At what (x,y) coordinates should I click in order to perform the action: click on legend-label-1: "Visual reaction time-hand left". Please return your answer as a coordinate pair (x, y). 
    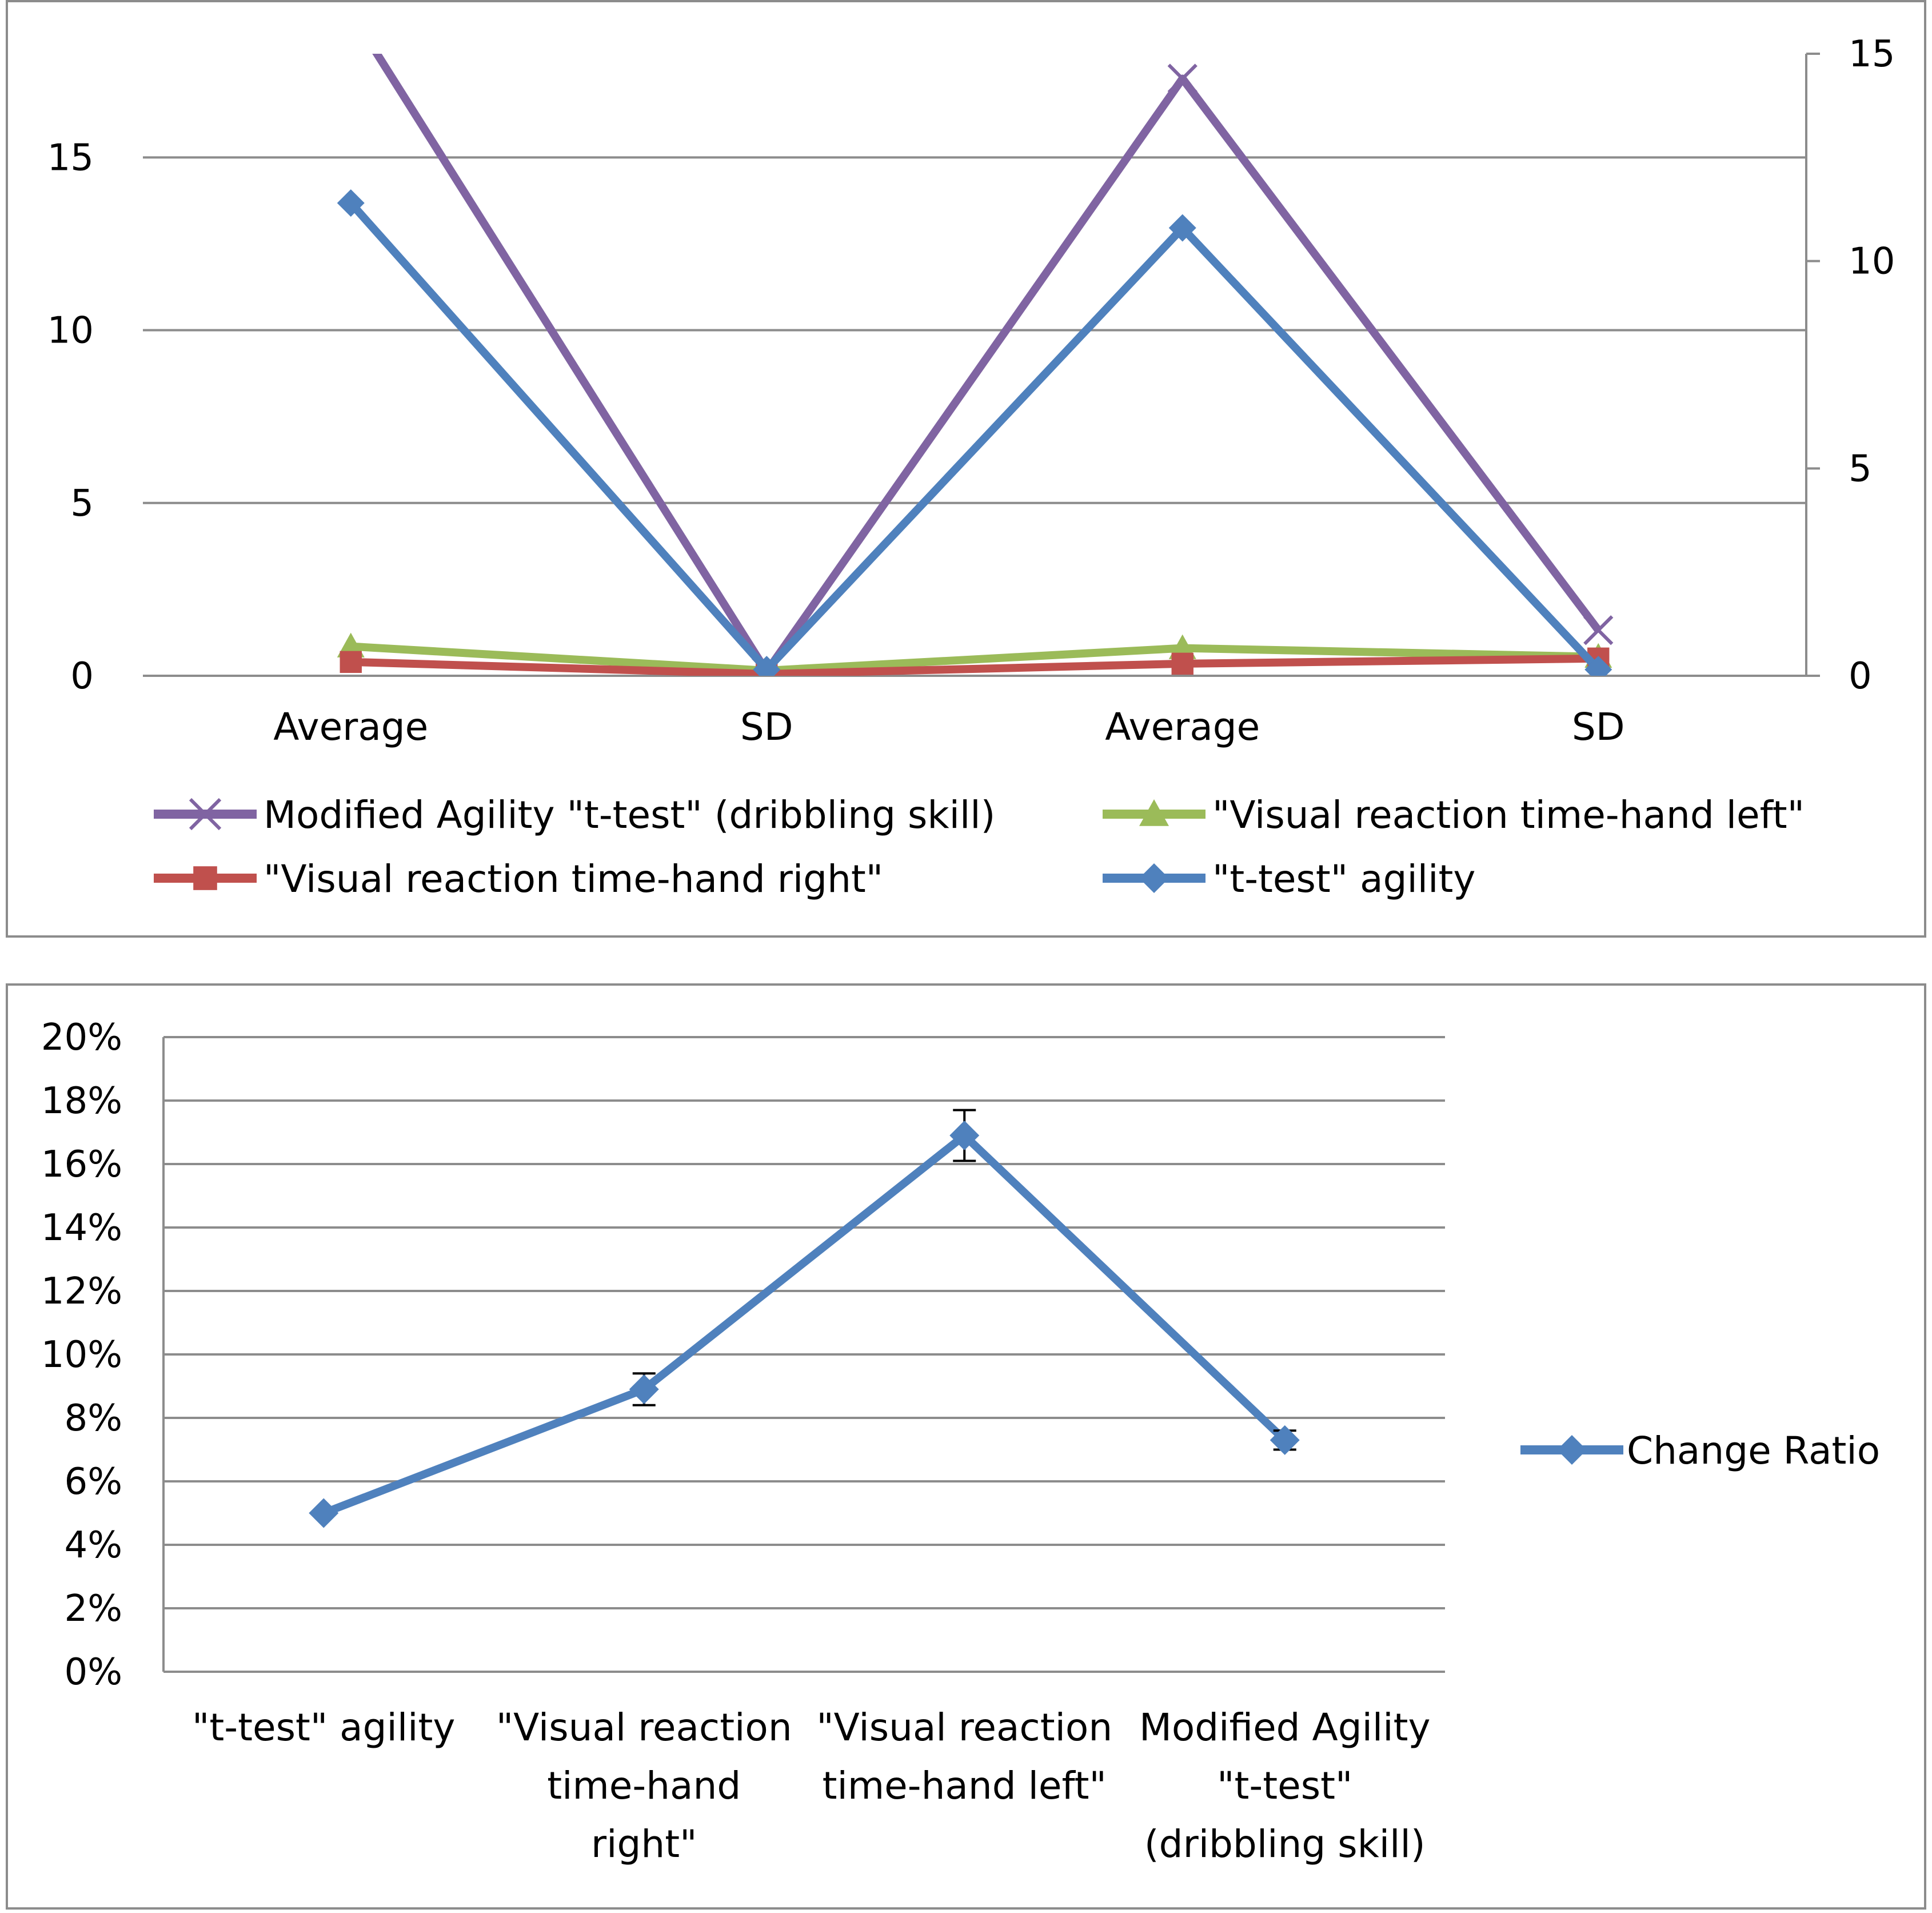
    Looking at the image, I should click on (1508, 815).